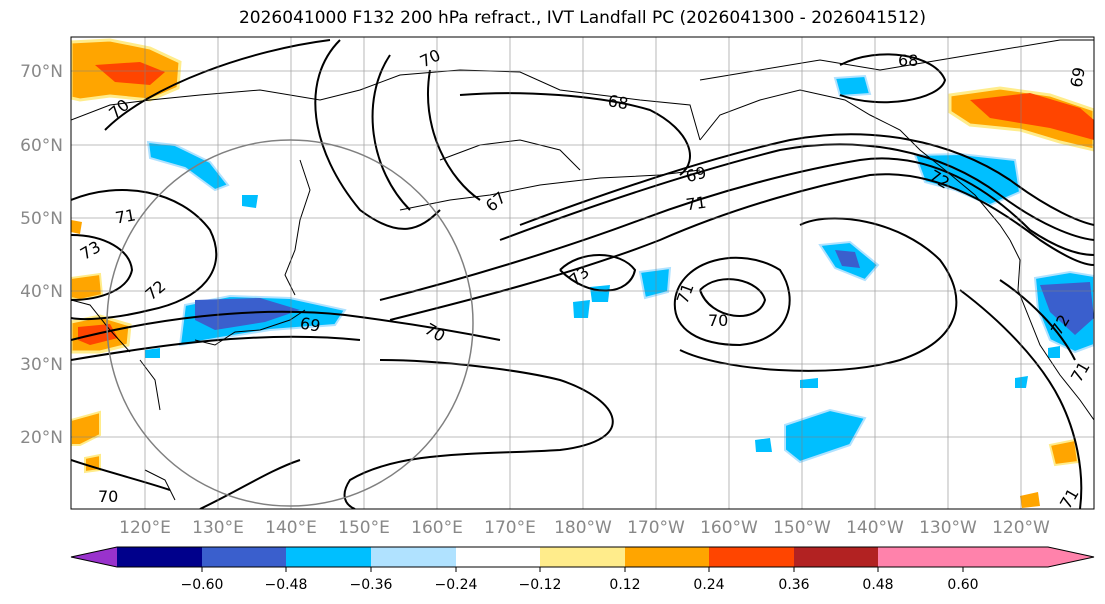 This screenshot has height=604, width=1105. I want to click on latitude-label: 40°N, so click(41, 292).